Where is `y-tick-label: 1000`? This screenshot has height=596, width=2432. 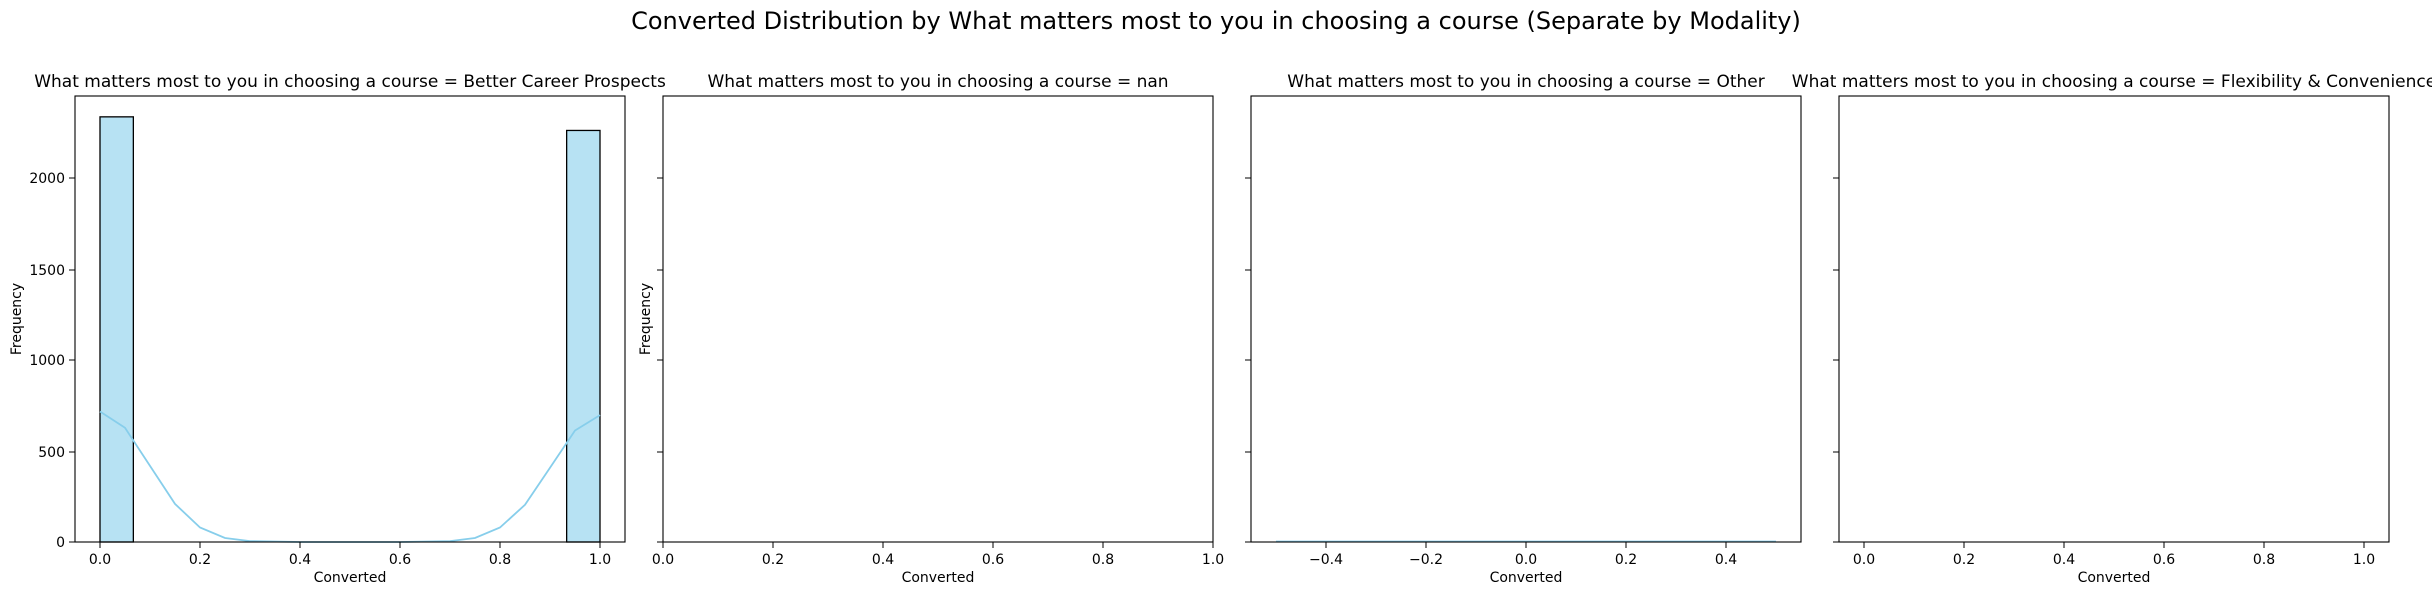 y-tick-label: 1000 is located at coordinates (47, 361).